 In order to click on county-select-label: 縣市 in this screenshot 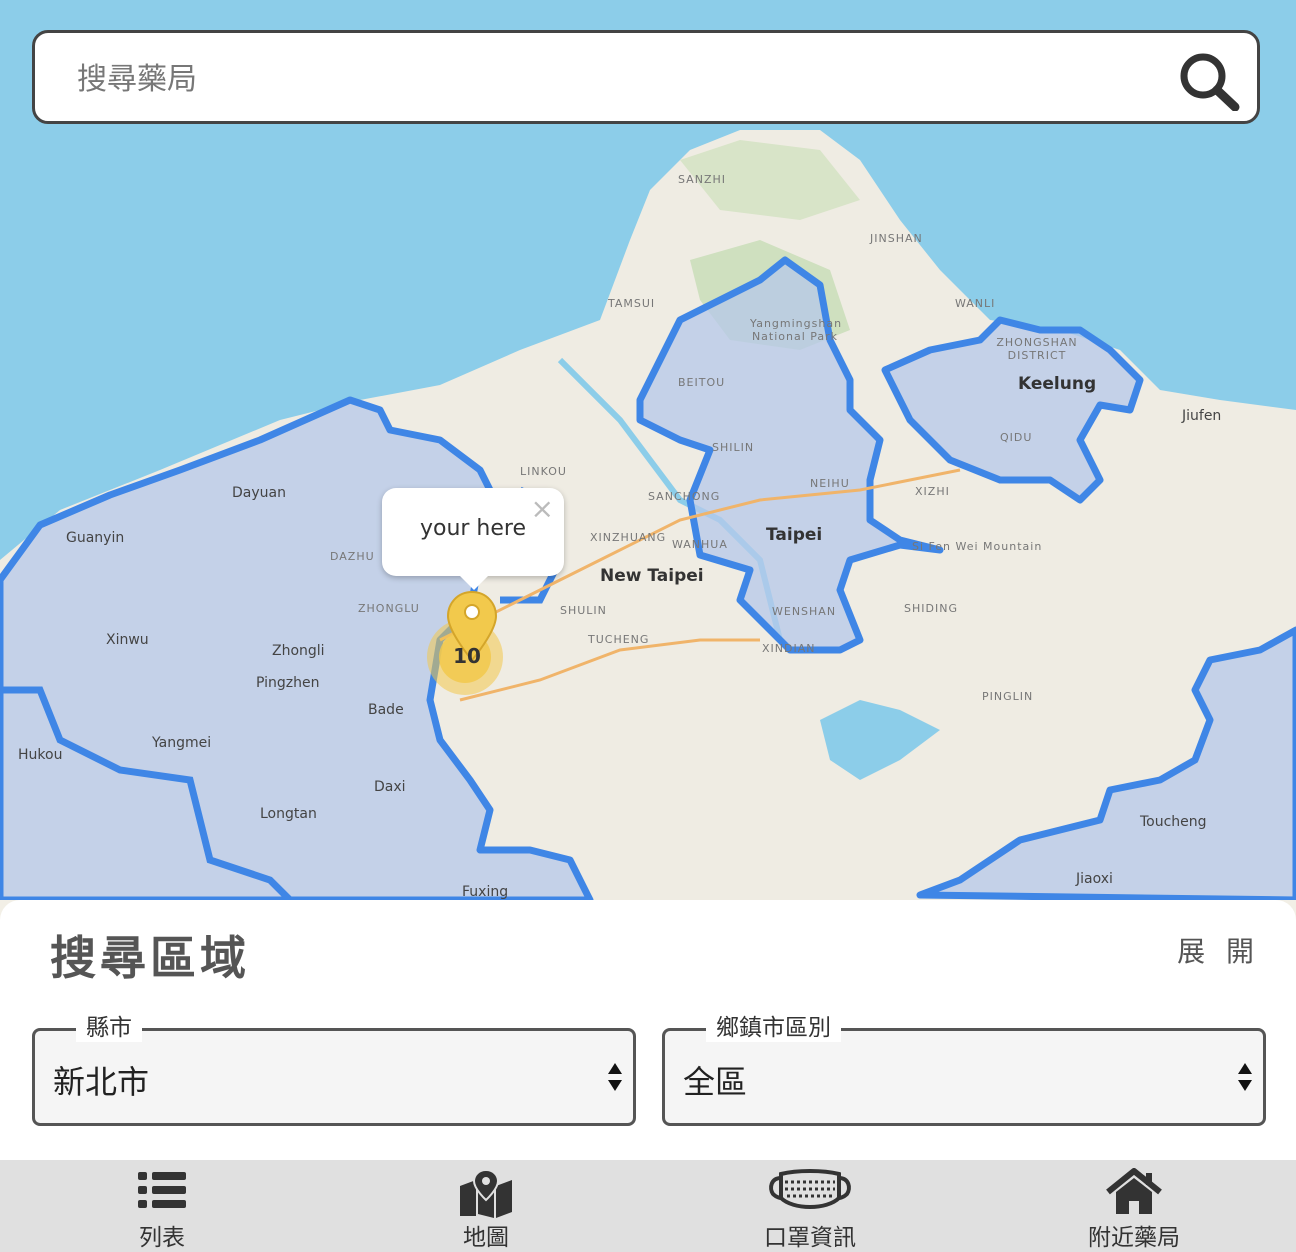, I will do `click(109, 1025)`.